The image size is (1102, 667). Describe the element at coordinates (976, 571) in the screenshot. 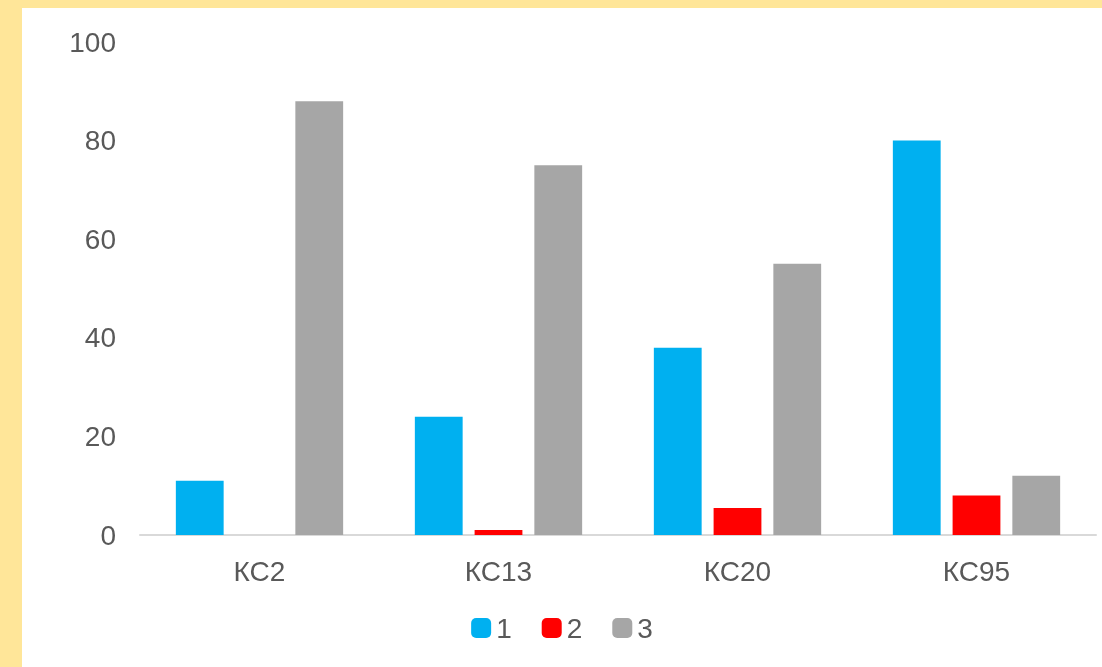

I see `x-tick-label: КС95` at that location.